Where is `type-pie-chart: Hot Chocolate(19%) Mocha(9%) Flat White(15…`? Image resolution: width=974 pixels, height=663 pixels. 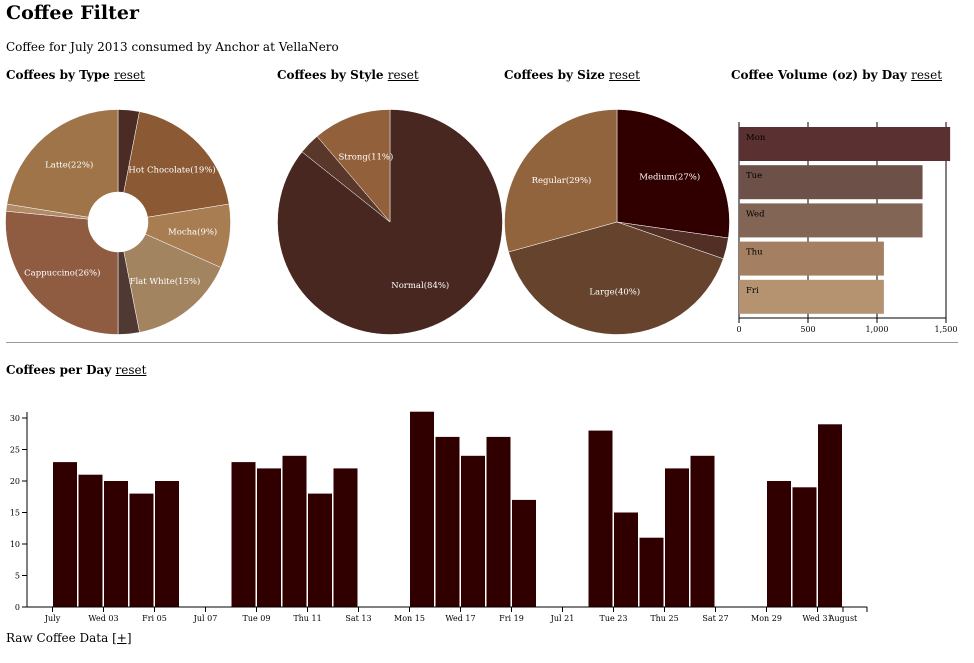 type-pie-chart: Hot Chocolate(19%) Mocha(9%) Flat White(15… is located at coordinates (118, 222).